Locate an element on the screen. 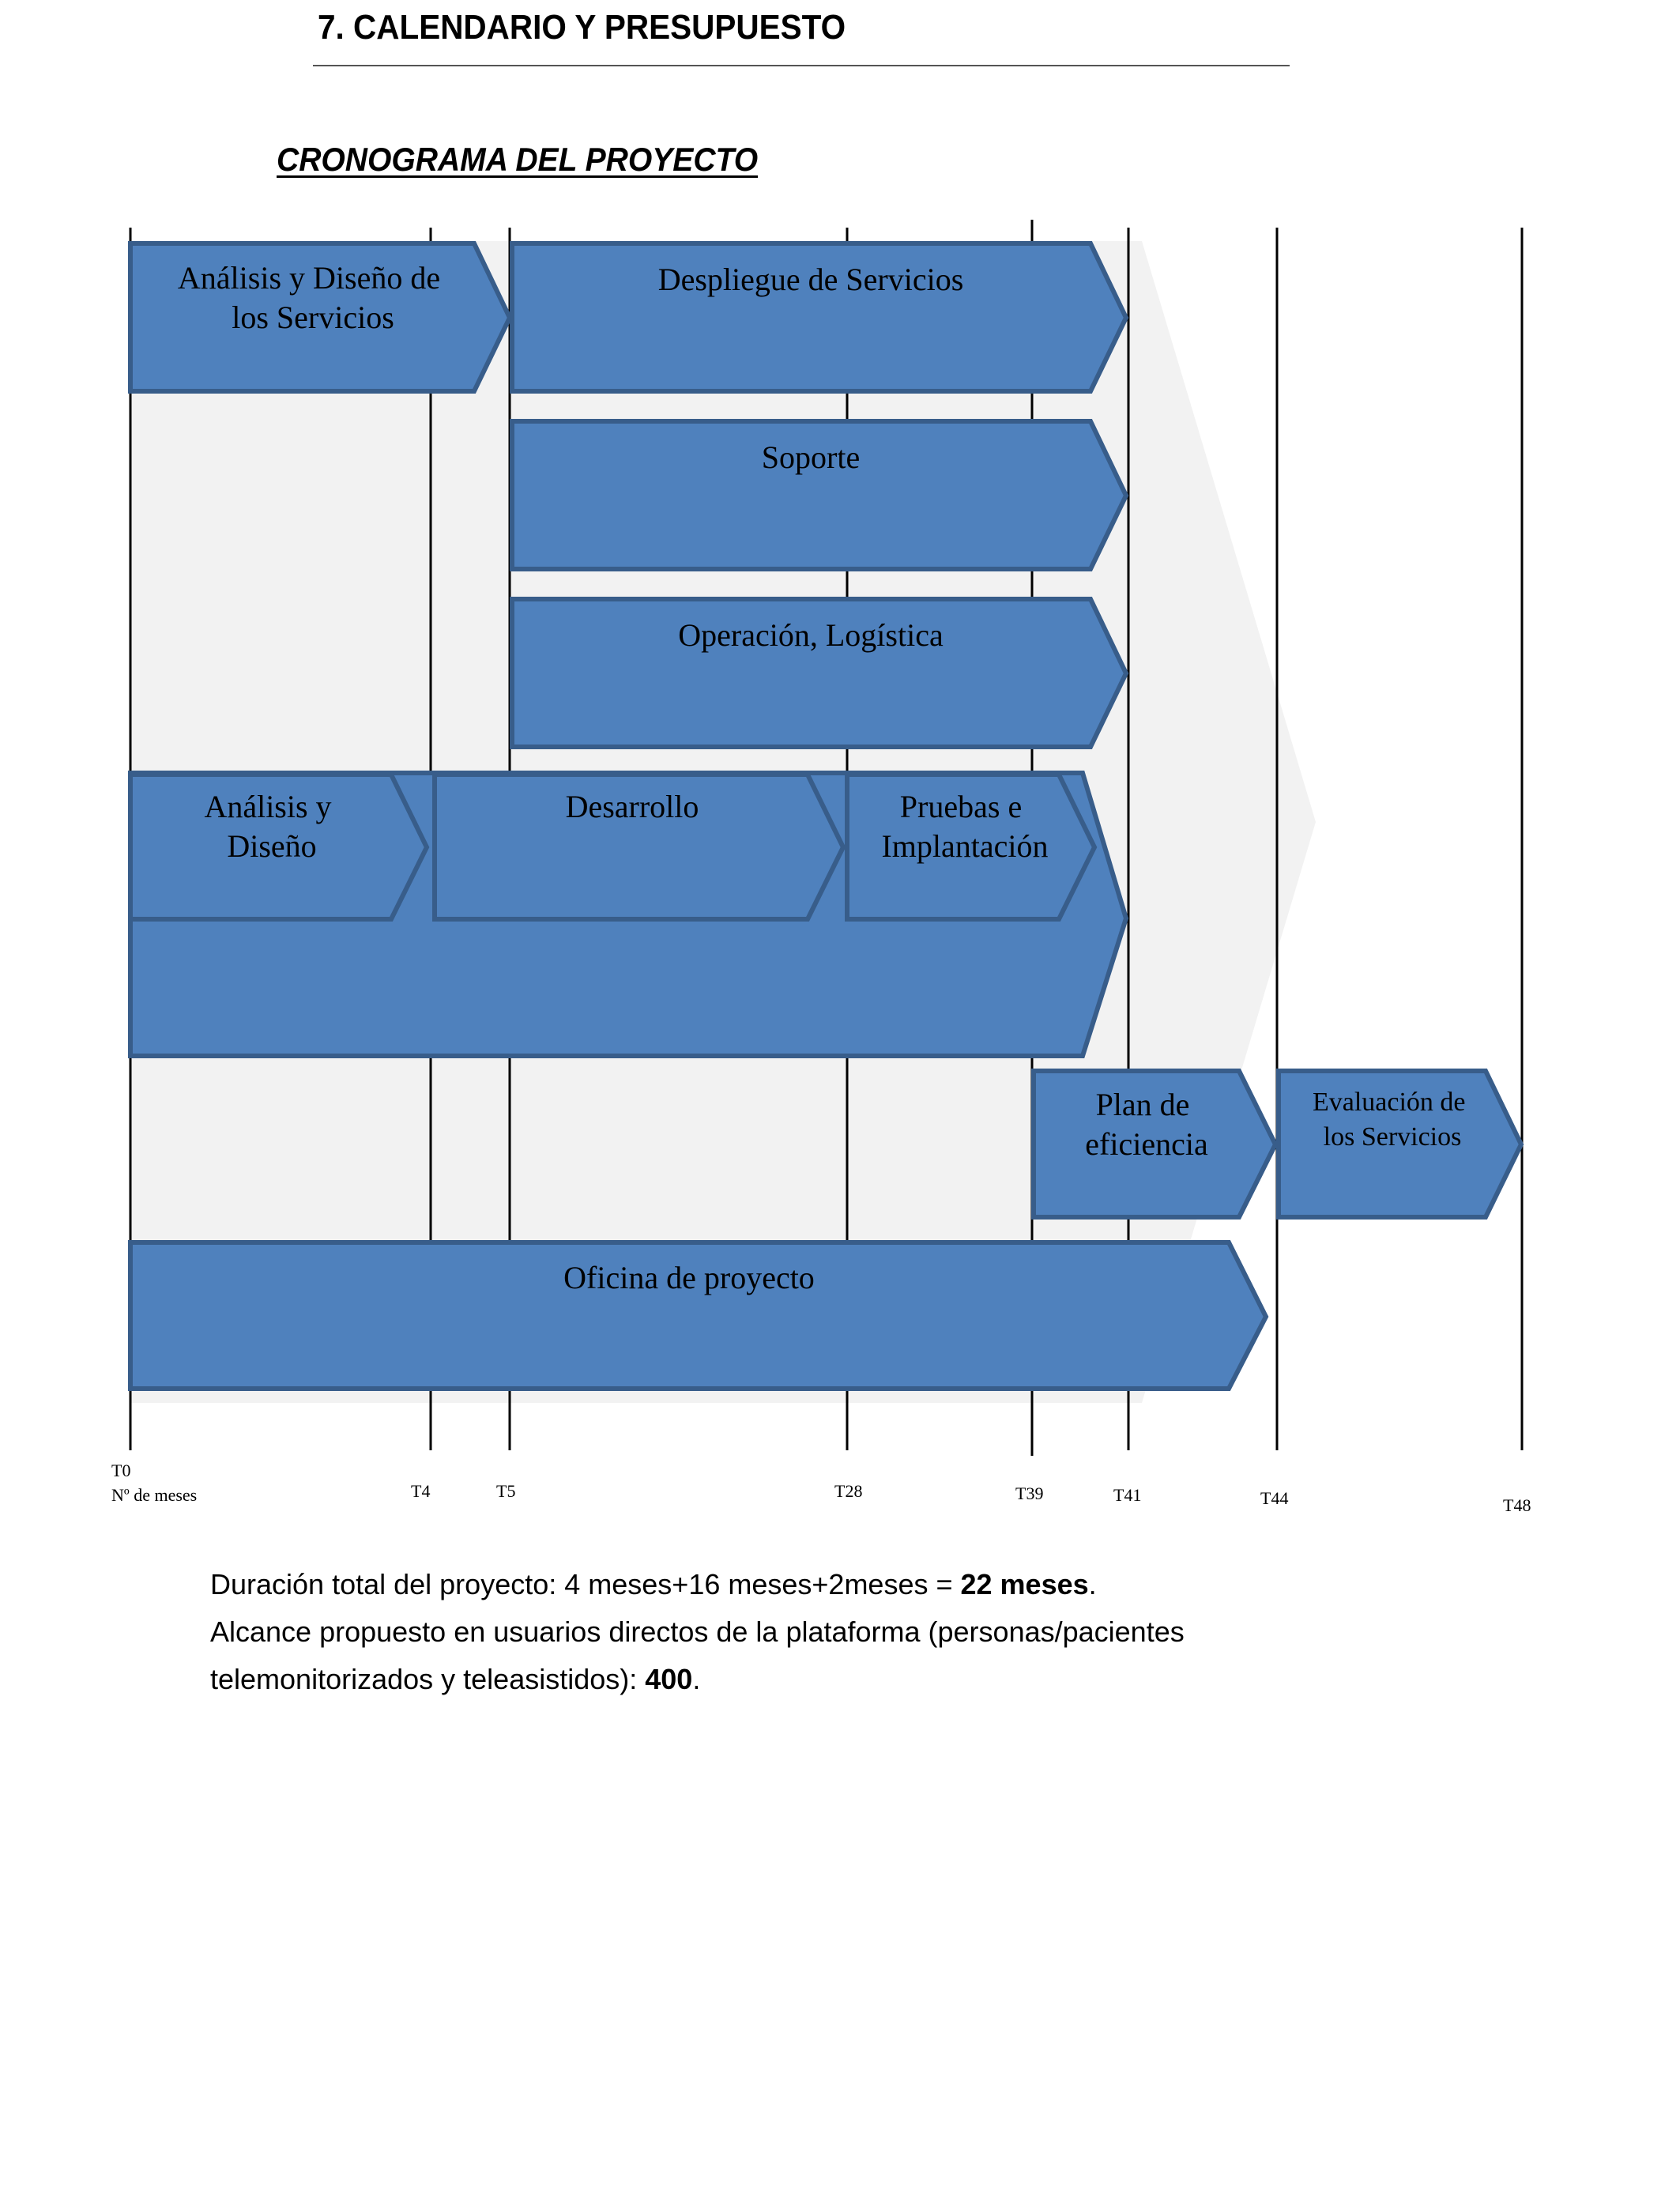  scope-value: 400 is located at coordinates (669, 1679).